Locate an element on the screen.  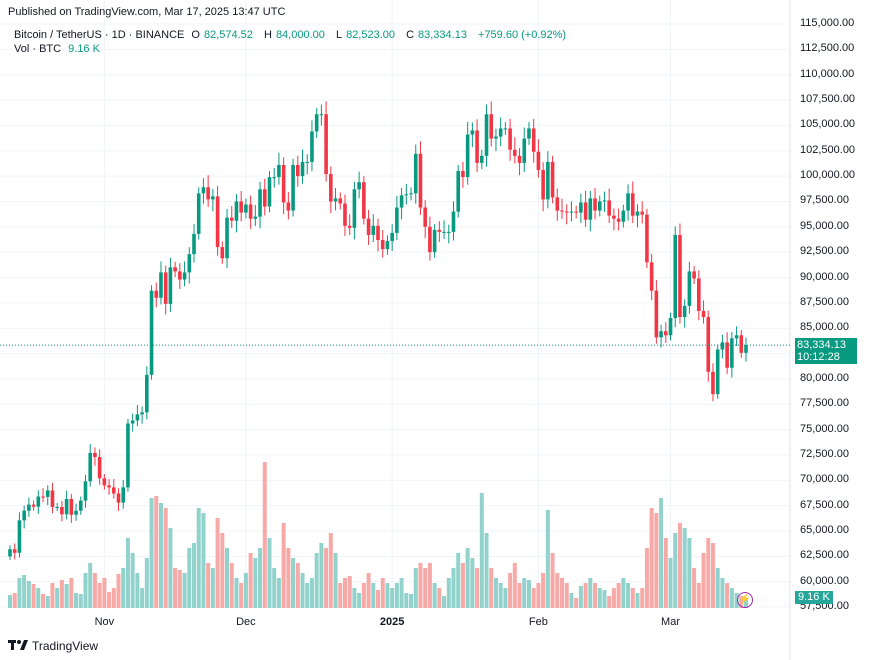
y-tick-label: 95,000.00 is located at coordinates (824, 225).